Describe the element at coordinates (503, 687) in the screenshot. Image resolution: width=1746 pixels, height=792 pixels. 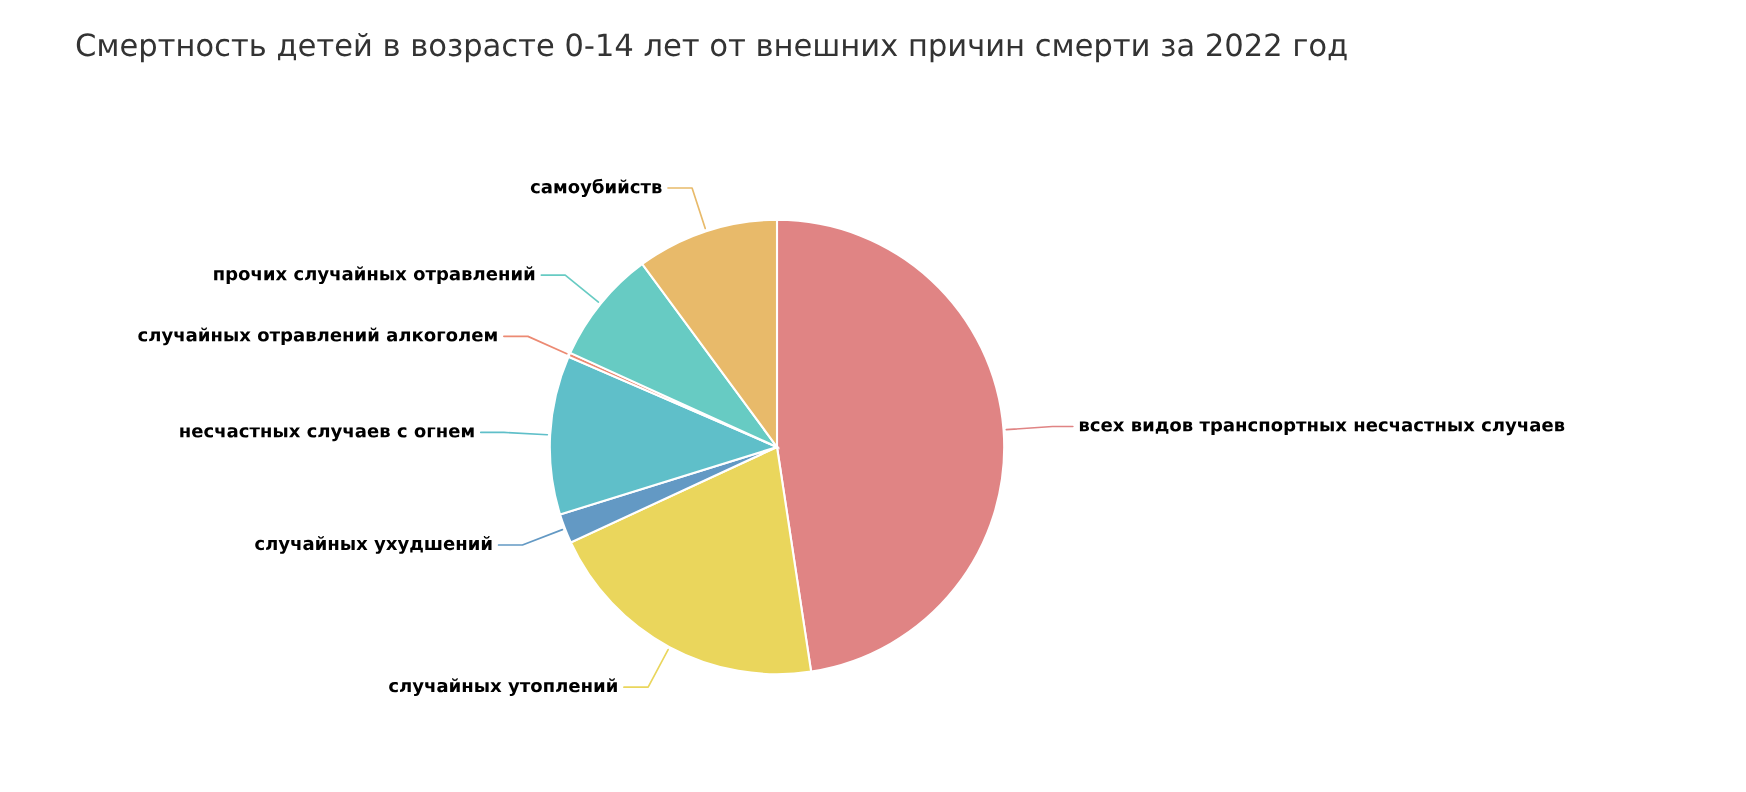
I see `slice-label: случайных утоплений` at that location.